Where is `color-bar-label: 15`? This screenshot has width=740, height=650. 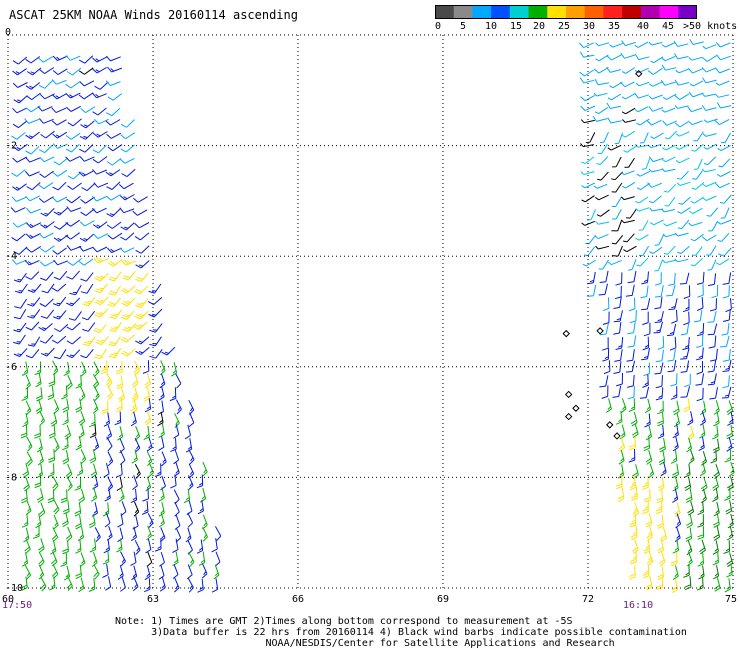
color-bar-label: 15 is located at coordinates (516, 26).